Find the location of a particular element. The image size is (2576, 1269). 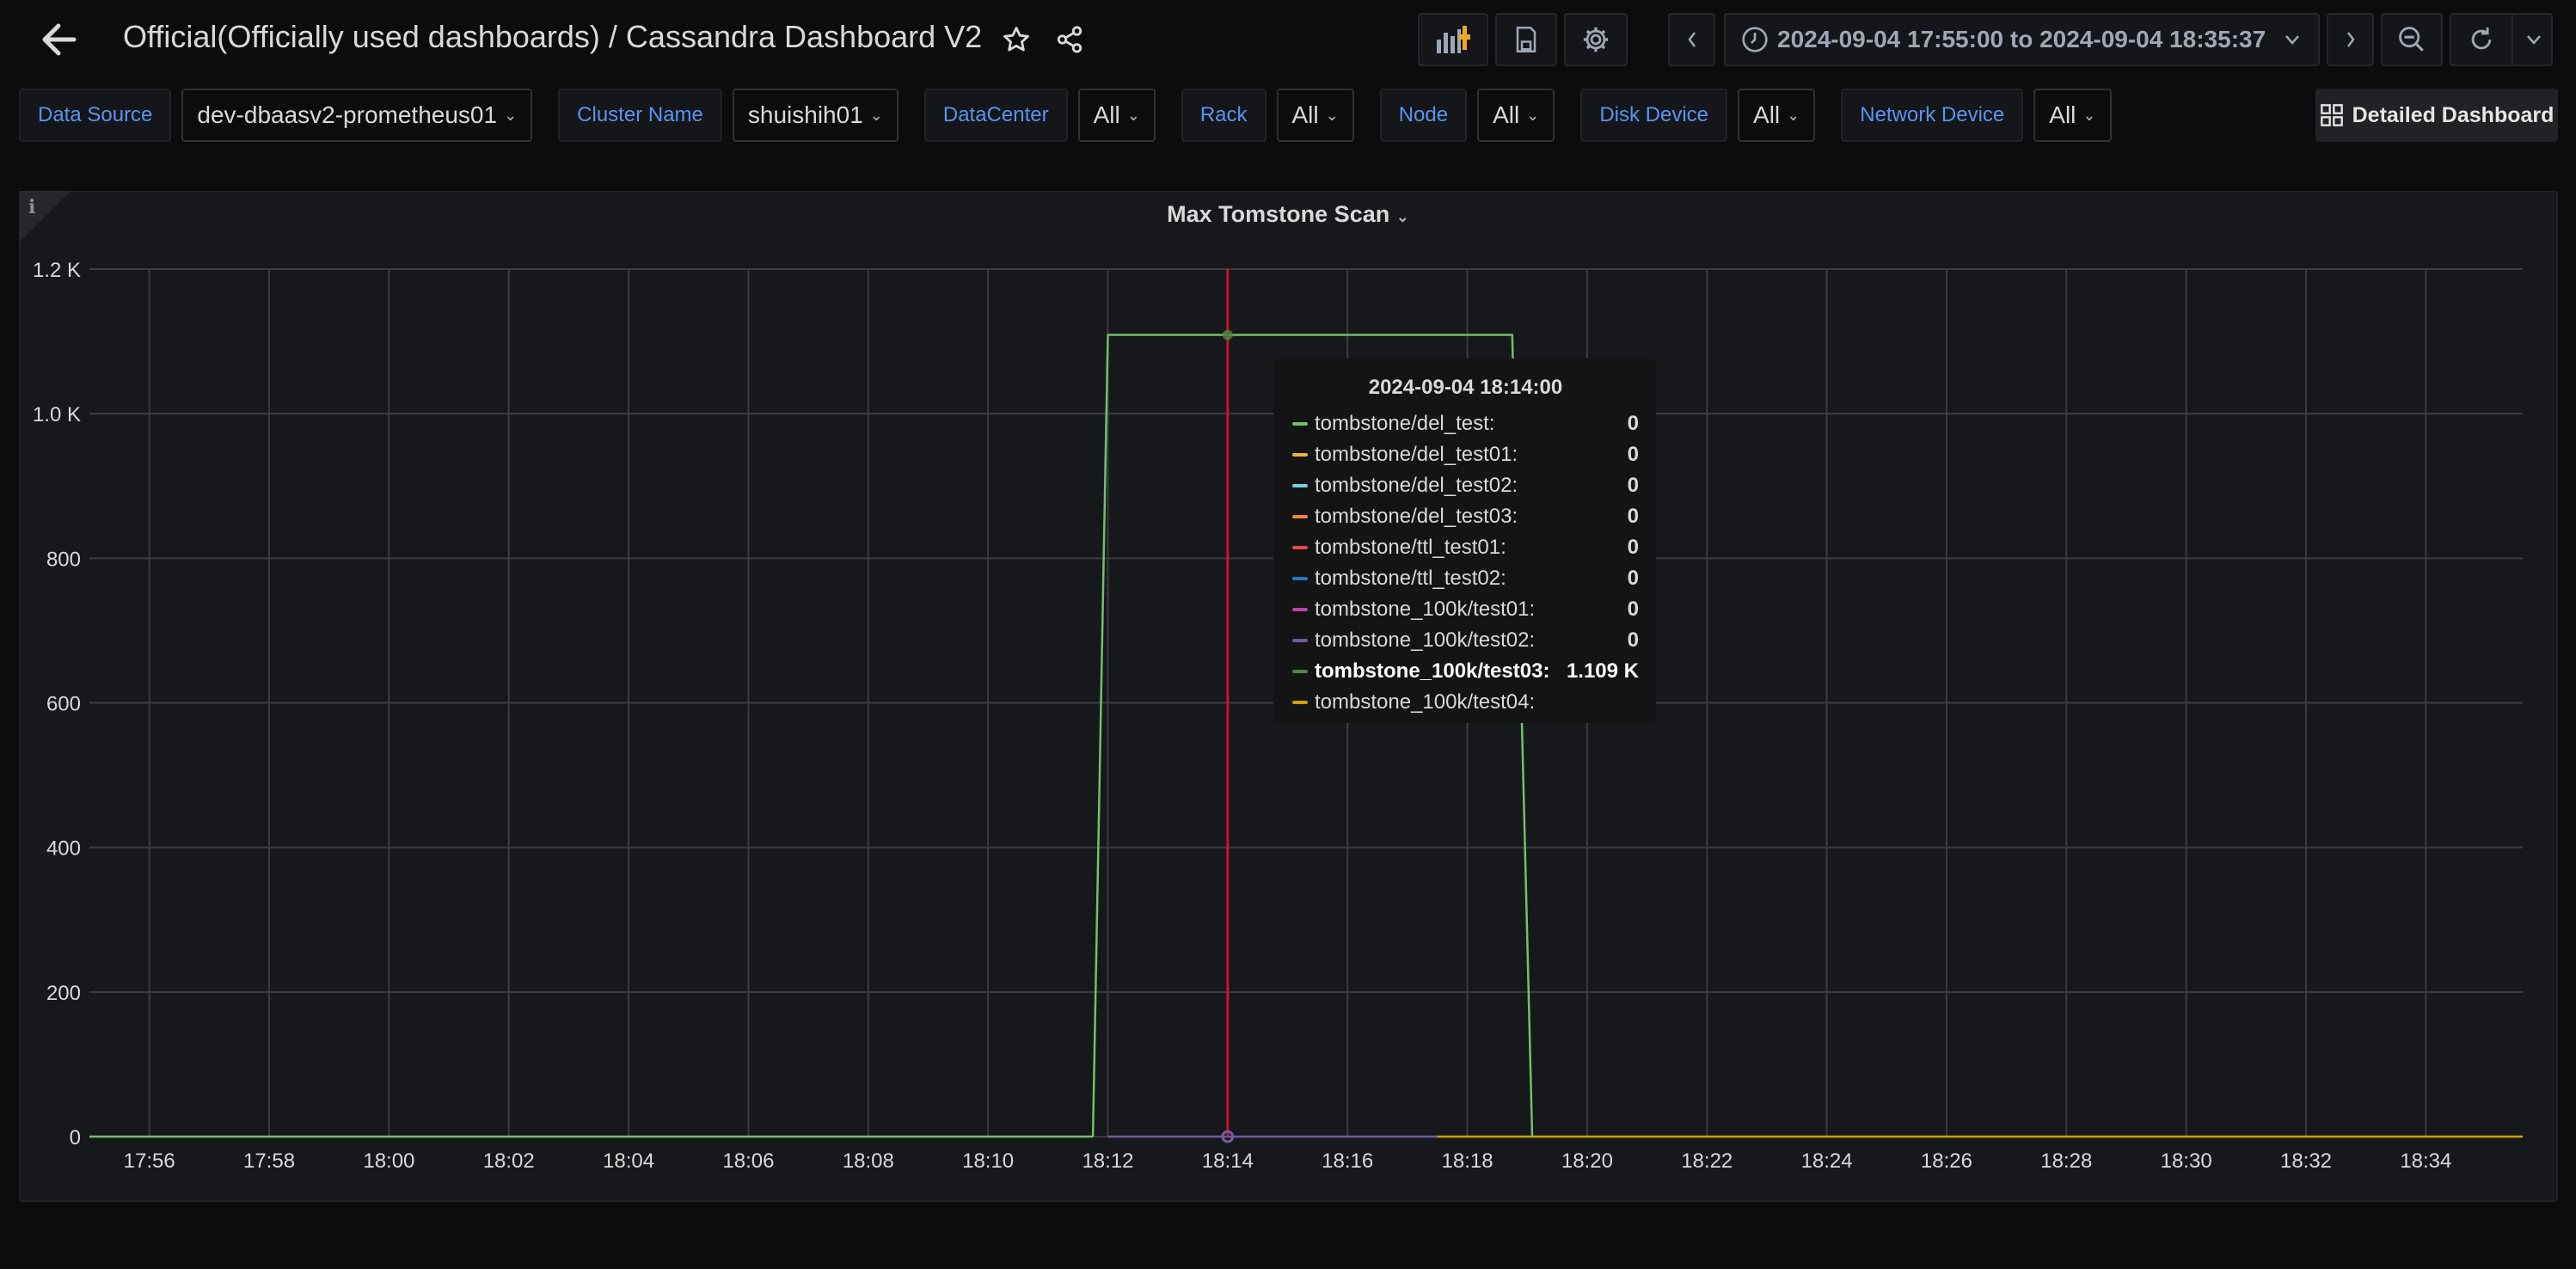

add-panel-icon is located at coordinates (1453, 39).